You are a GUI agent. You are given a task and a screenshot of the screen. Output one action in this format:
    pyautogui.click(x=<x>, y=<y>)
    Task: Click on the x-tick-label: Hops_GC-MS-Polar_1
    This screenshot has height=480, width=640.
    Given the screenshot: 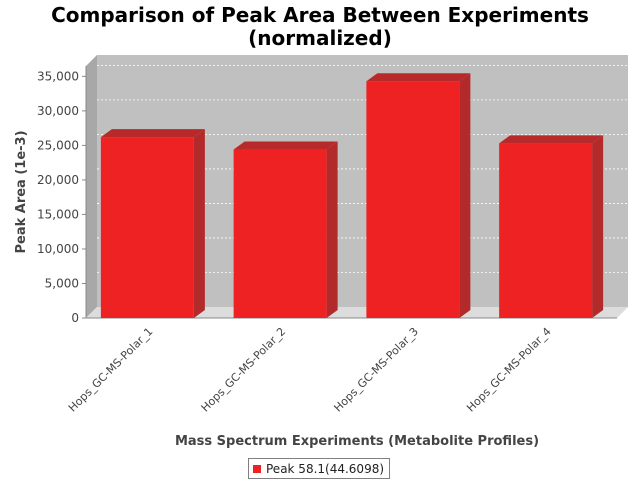 What is the action you would take?
    pyautogui.click(x=111, y=370)
    